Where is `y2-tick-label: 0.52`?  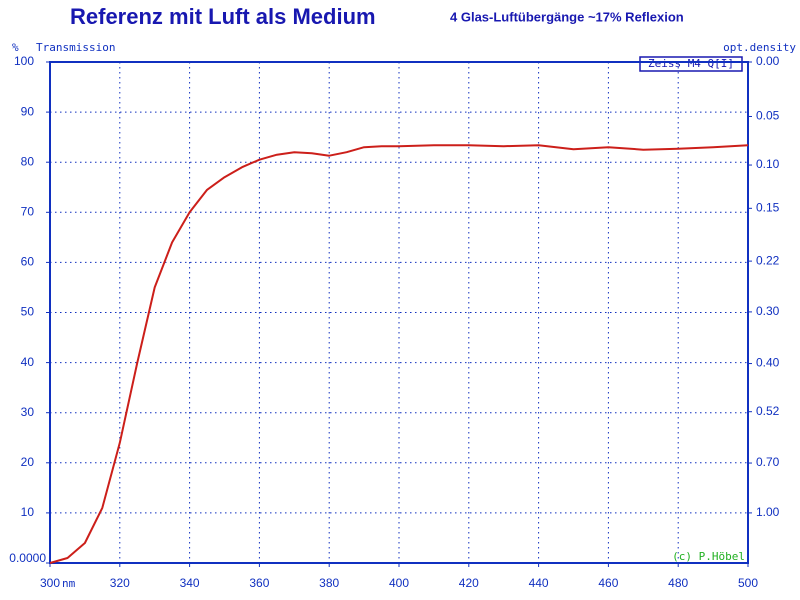
y2-tick-label: 0.52 is located at coordinates (768, 411).